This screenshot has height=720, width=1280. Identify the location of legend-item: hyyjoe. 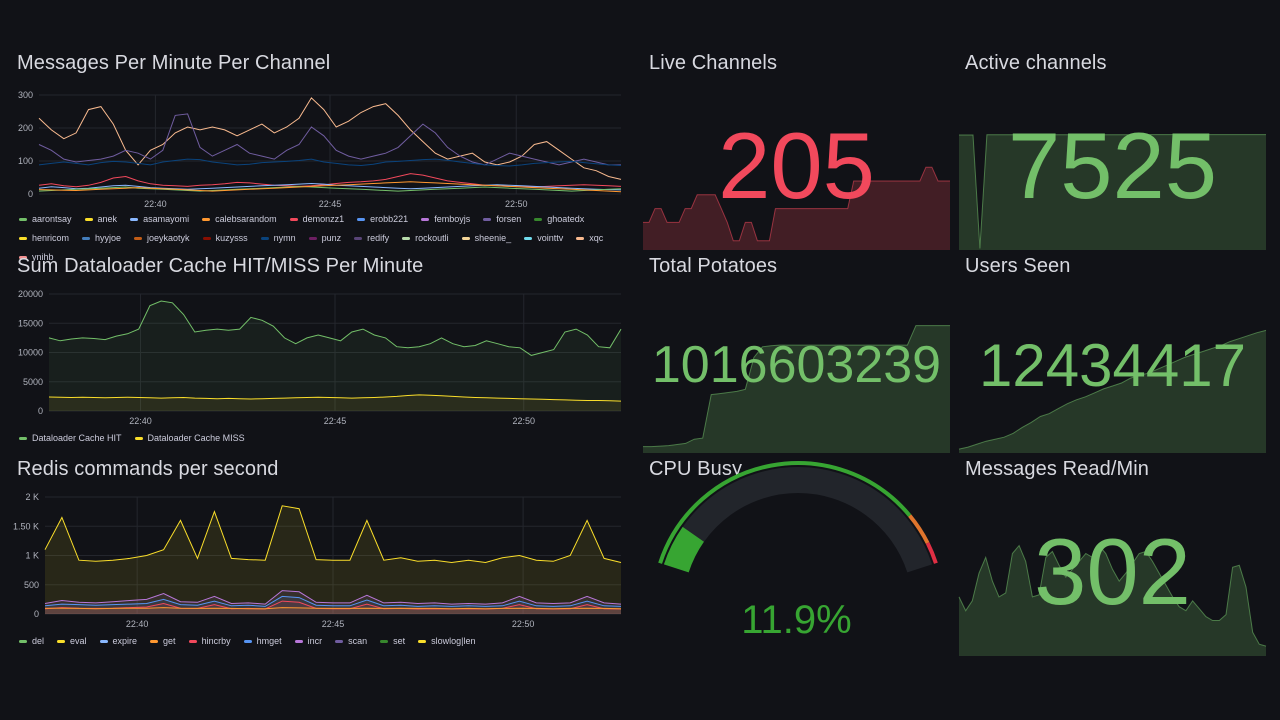
(101, 238).